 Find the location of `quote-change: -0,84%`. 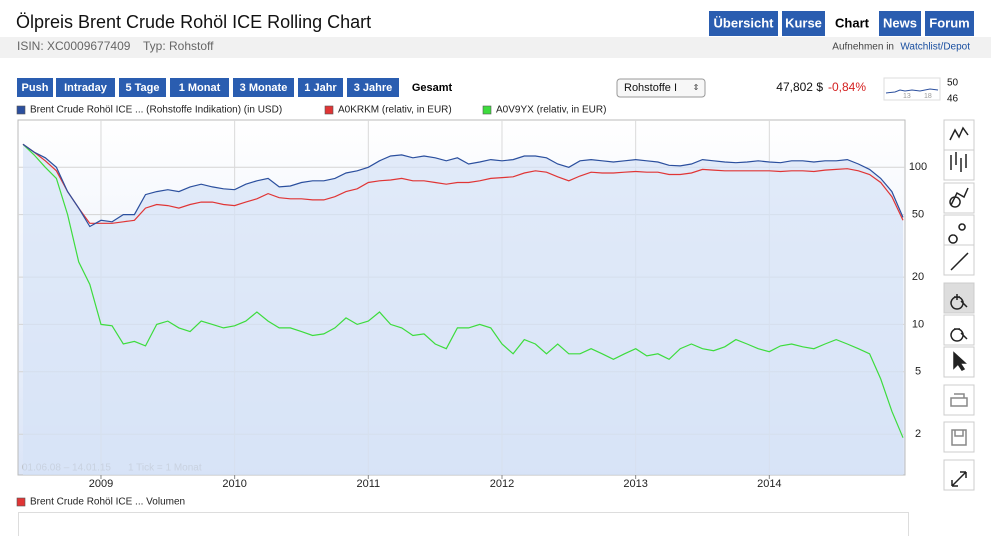

quote-change: -0,84% is located at coordinates (847, 87).